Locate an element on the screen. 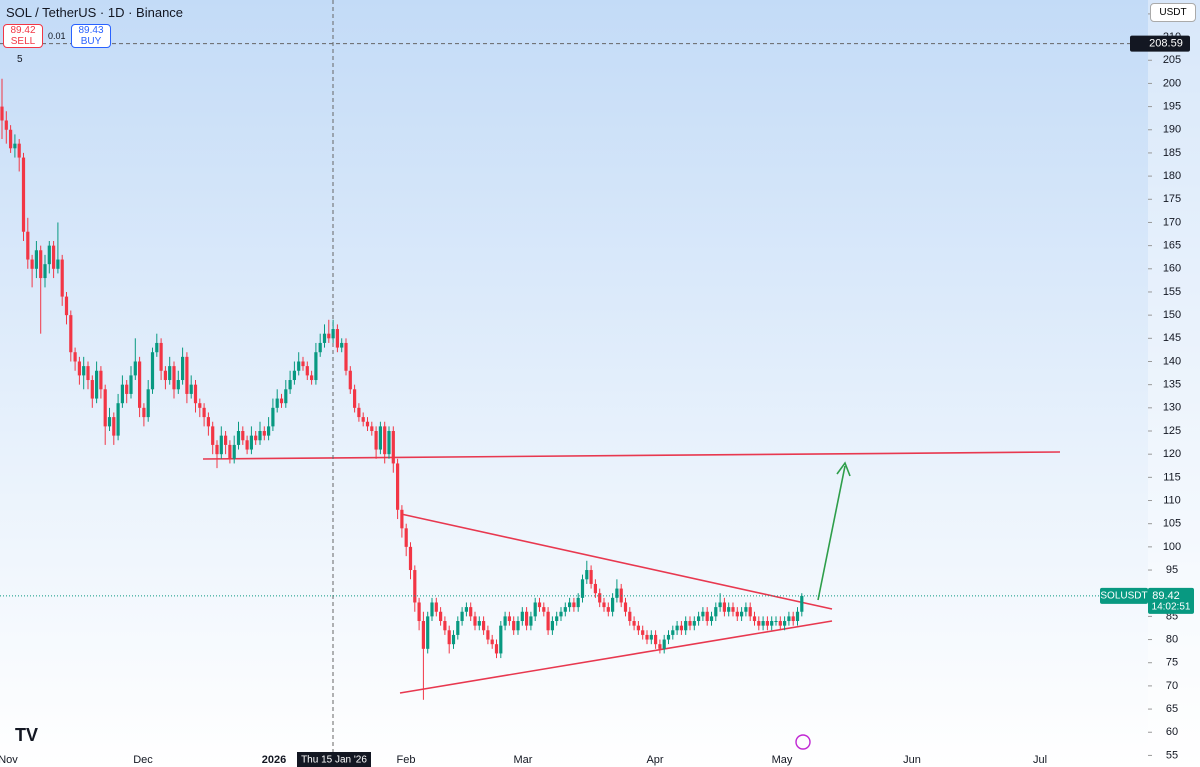 Image resolution: width=1200 pixels, height=767 pixels. x-tick-label: 2026 is located at coordinates (274, 760).